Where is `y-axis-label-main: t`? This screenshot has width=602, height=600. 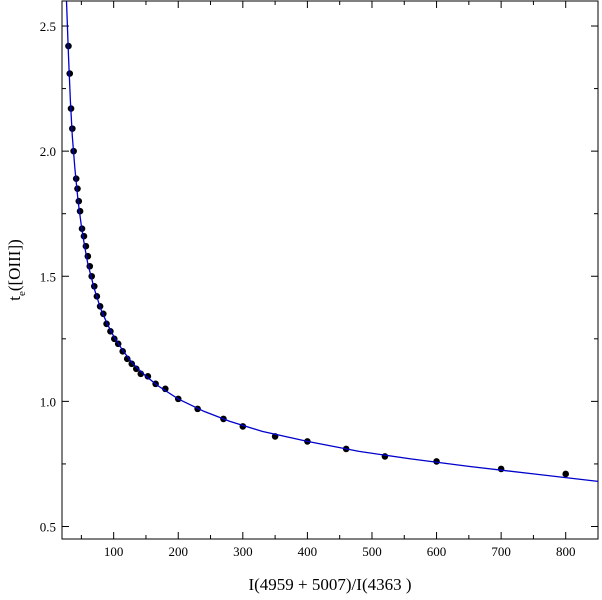
y-axis-label-main: t is located at coordinates (14, 298).